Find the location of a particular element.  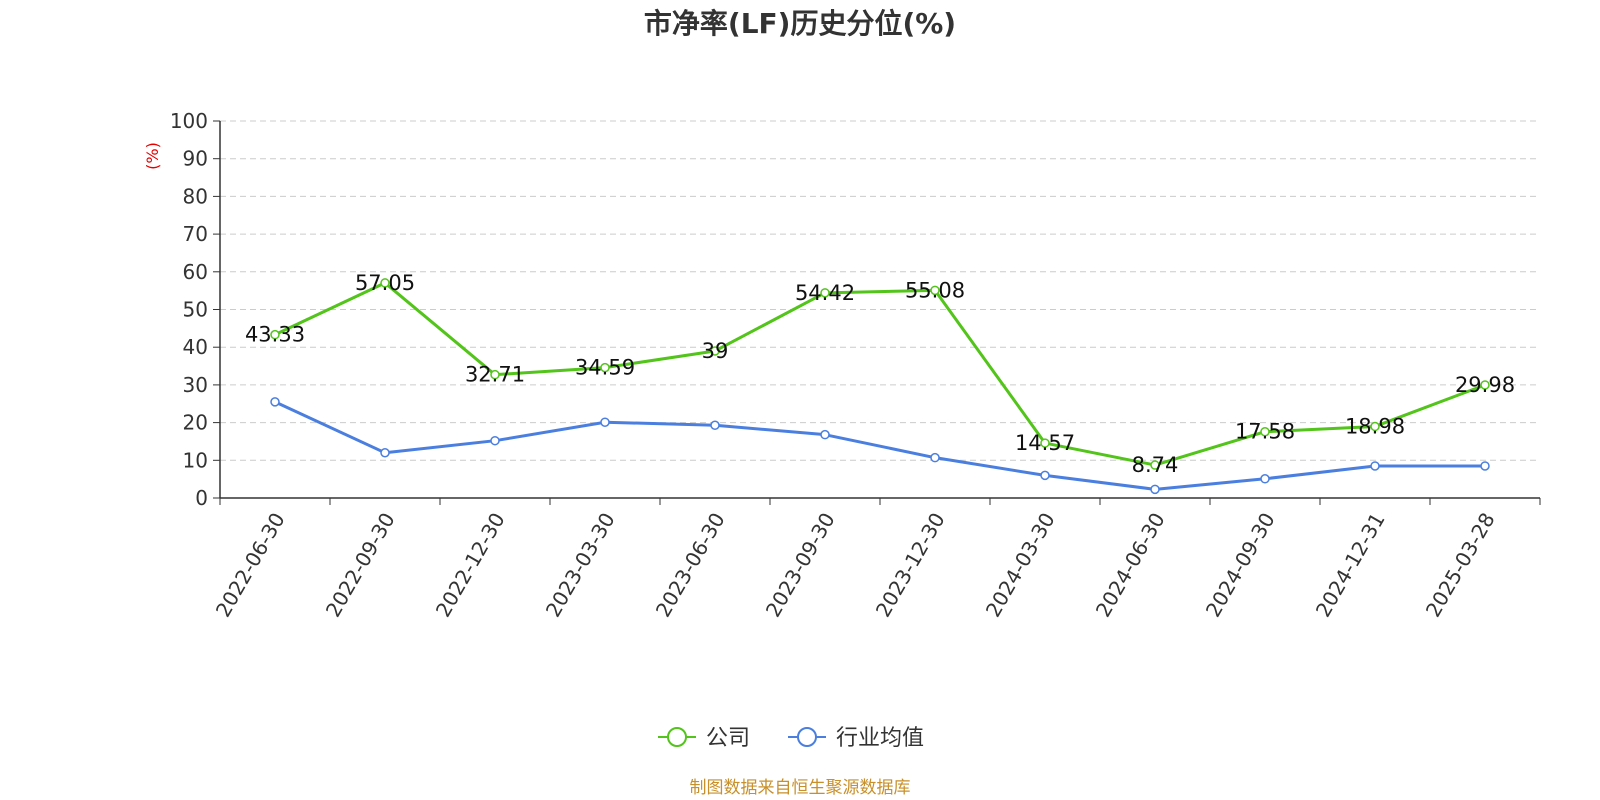

y-tick-label: 60 is located at coordinates (195, 272).